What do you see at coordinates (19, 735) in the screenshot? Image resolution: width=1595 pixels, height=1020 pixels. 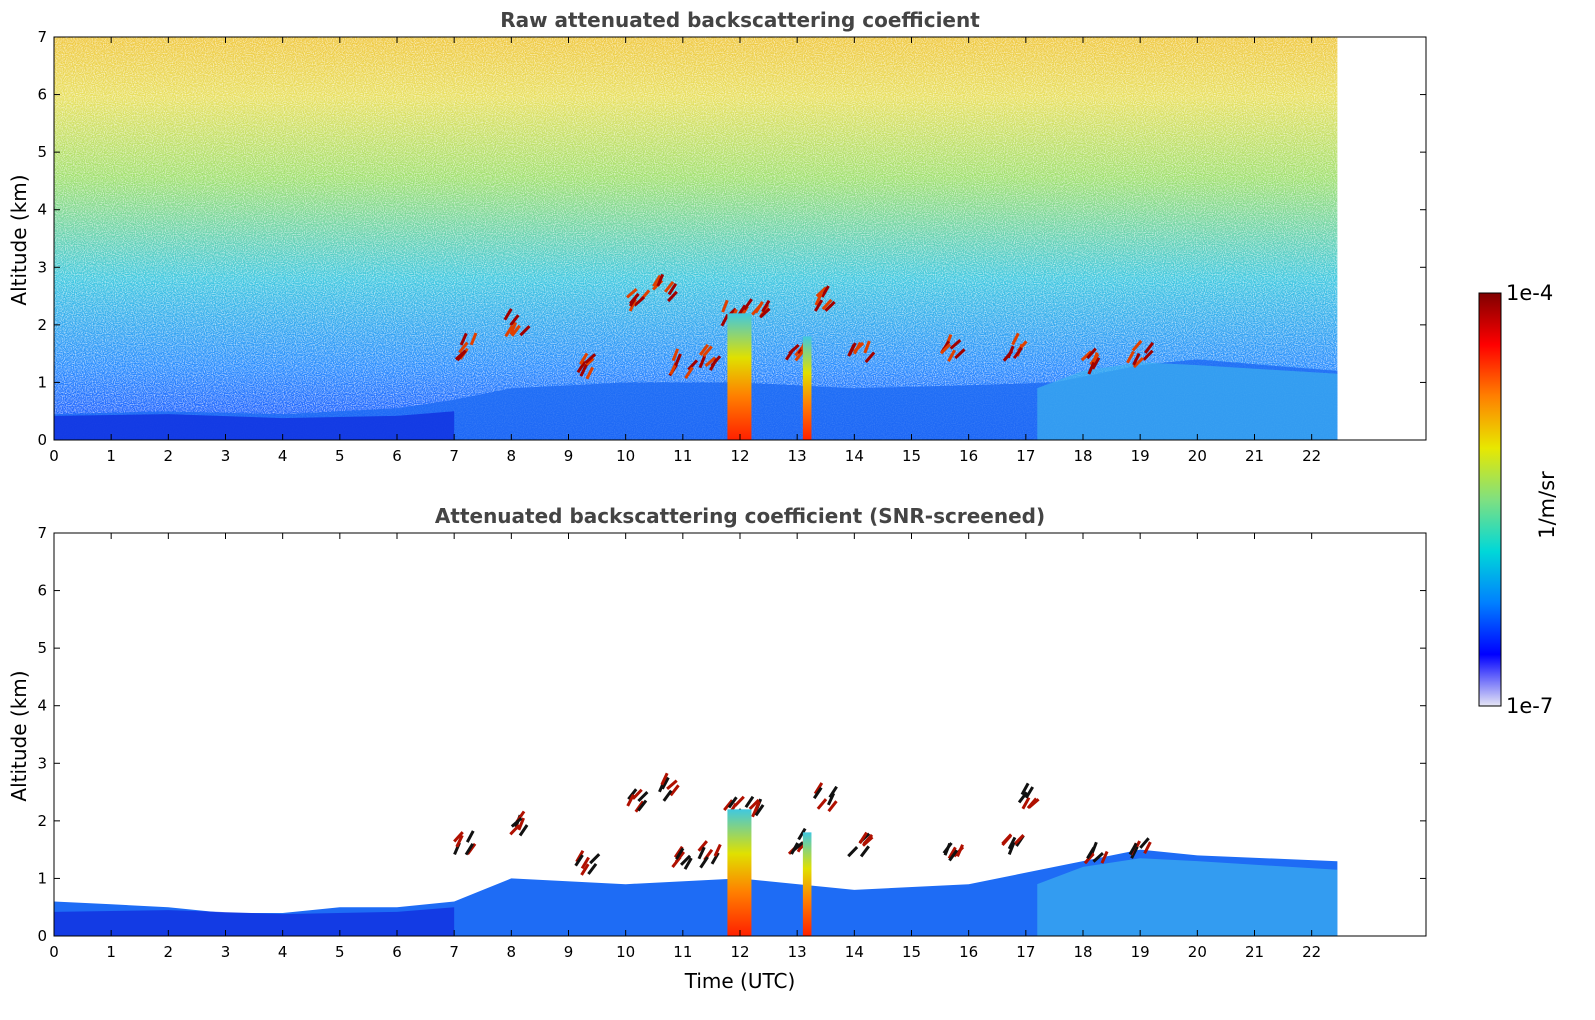 I see `panel-screened-y-label: Altitude (km)` at bounding box center [19, 735].